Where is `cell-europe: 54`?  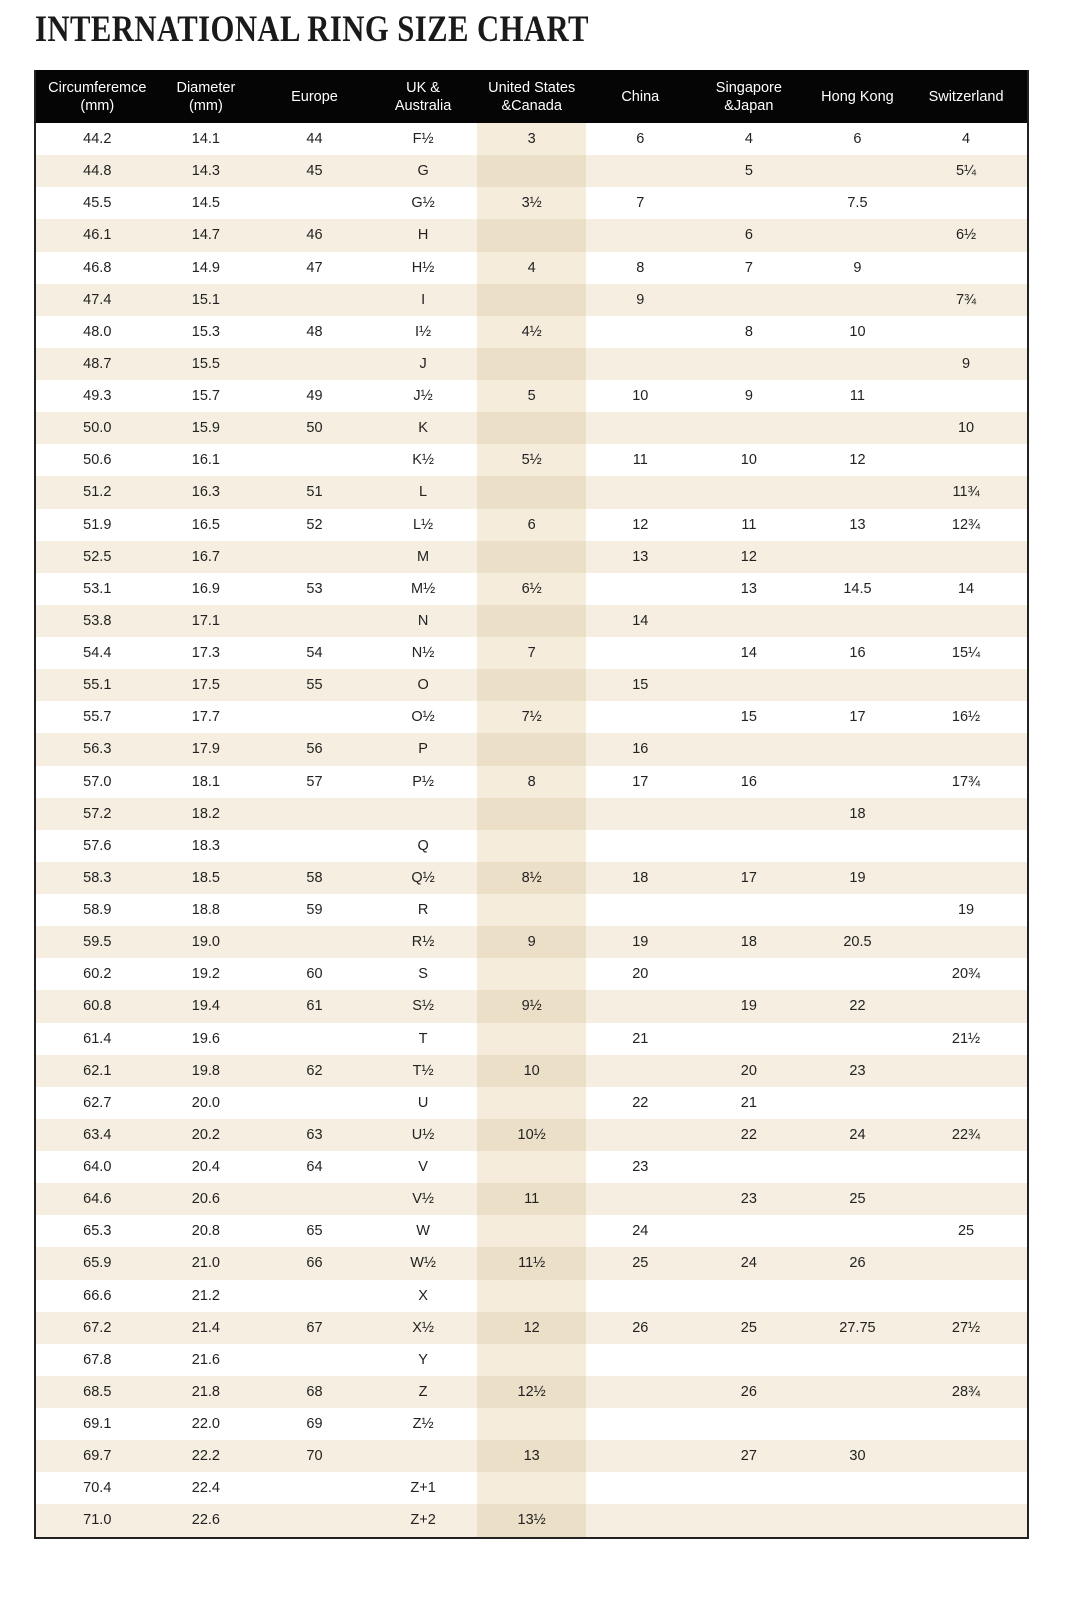 cell-europe: 54 is located at coordinates (314, 653).